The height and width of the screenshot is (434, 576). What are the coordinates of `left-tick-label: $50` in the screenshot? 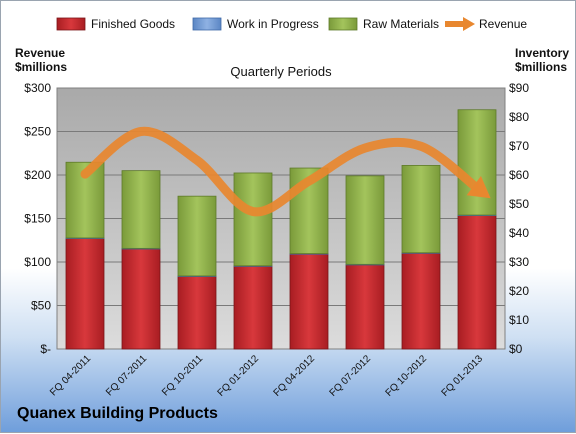 It's located at (41, 306).